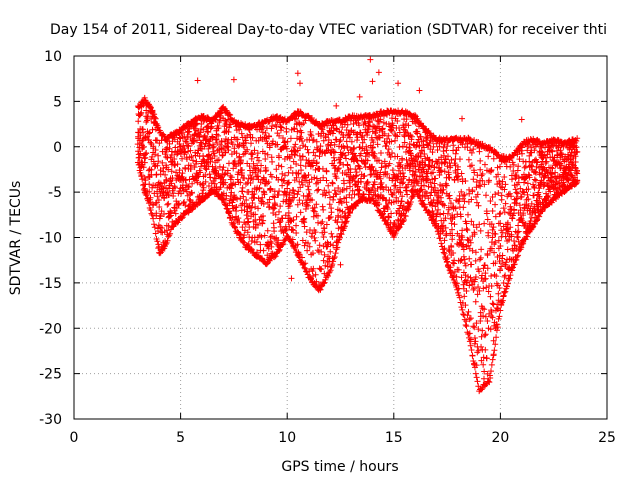 Image resolution: width=640 pixels, height=480 pixels. Describe the element at coordinates (339, 467) in the screenshot. I see `x-axis-label: GPS time / hours` at that location.